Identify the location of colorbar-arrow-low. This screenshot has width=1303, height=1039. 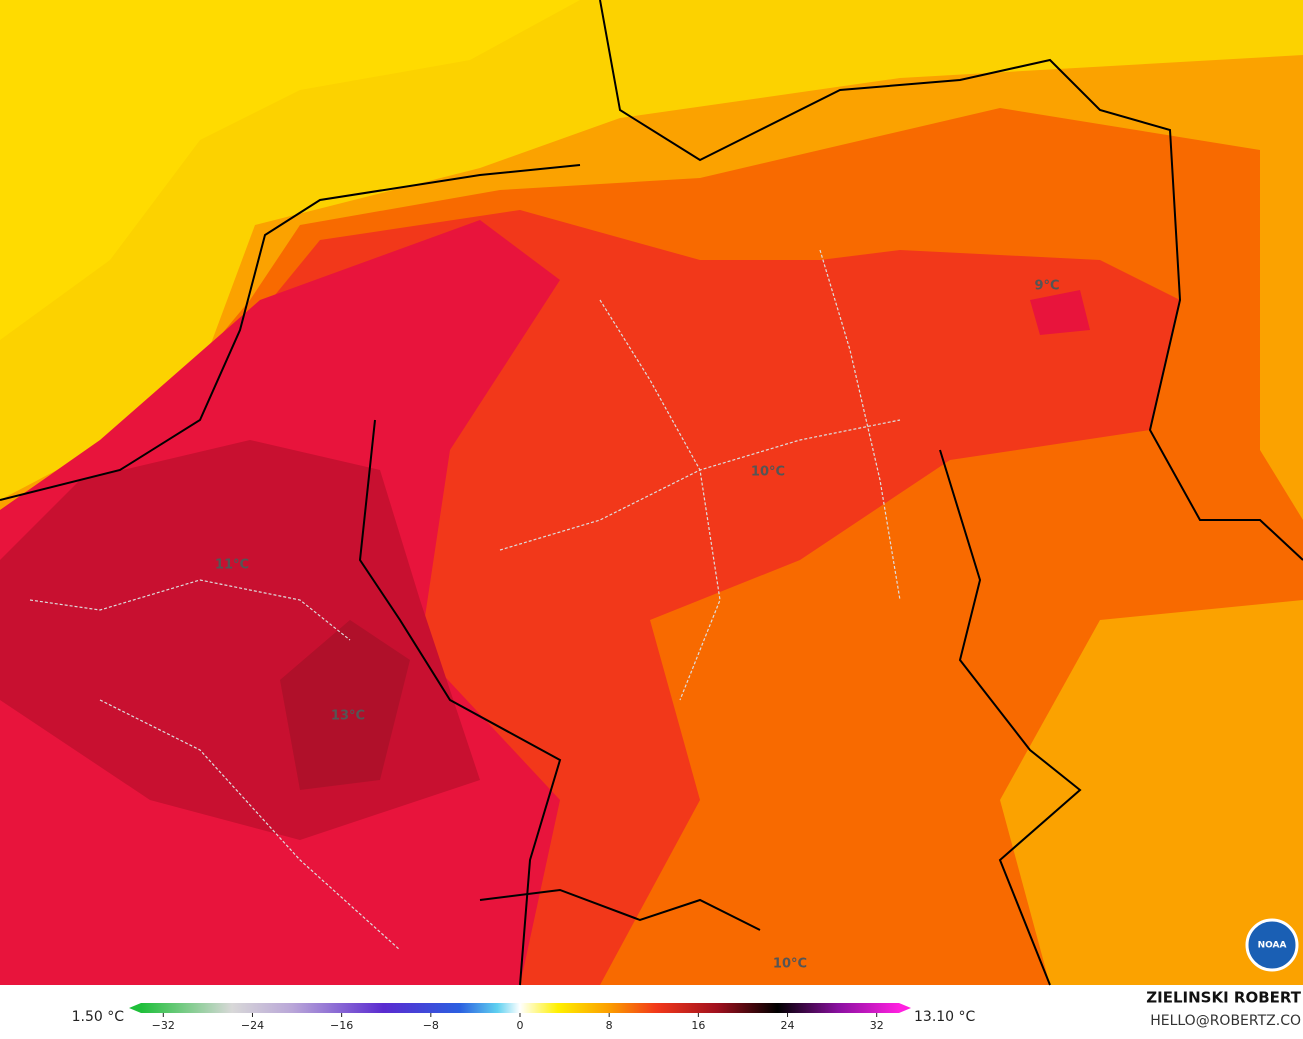
(135, 1008).